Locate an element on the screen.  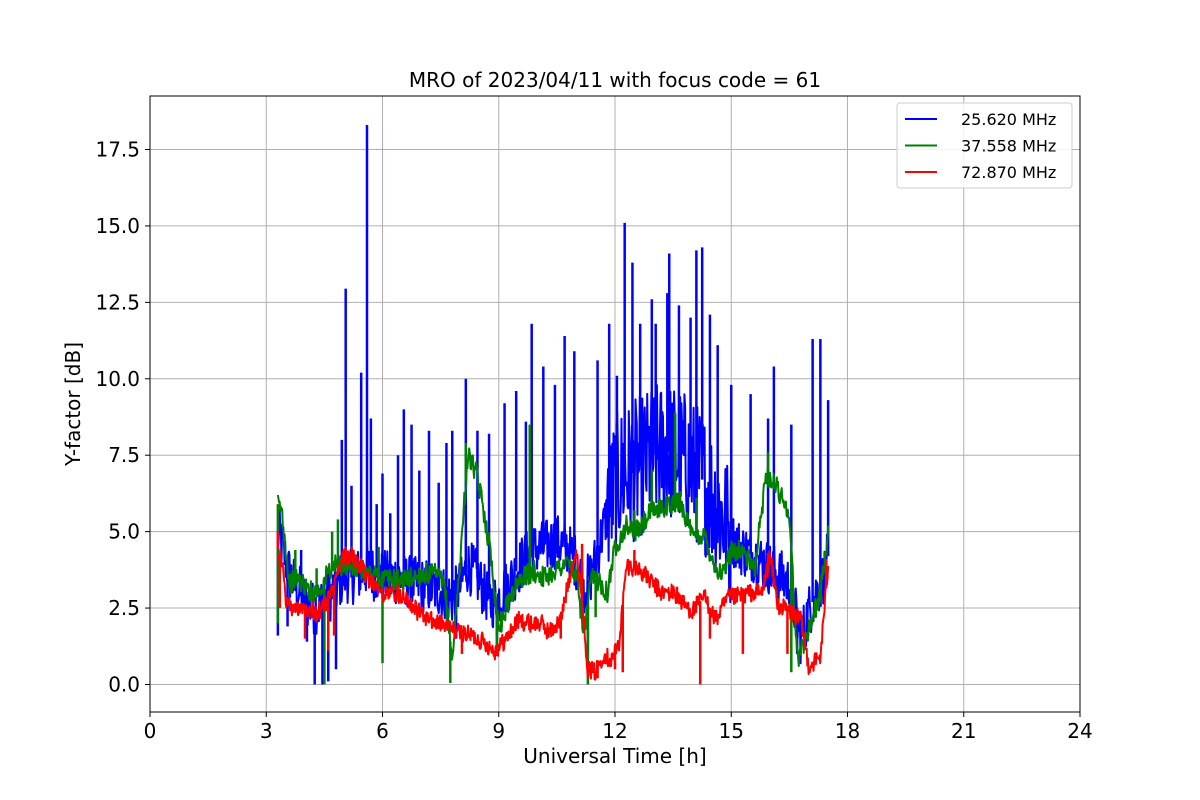
x-tick-label: 21 is located at coordinates (963, 731).